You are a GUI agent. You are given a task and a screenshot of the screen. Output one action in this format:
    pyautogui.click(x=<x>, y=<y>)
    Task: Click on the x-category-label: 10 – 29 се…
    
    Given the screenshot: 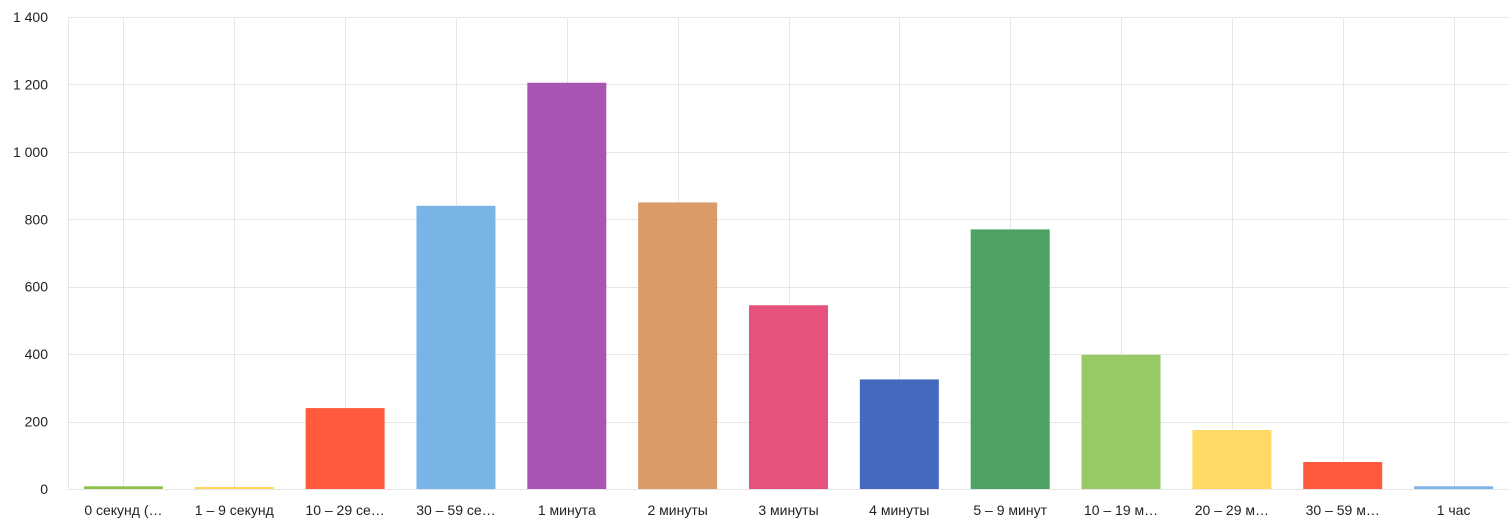 What is the action you would take?
    pyautogui.click(x=344, y=510)
    